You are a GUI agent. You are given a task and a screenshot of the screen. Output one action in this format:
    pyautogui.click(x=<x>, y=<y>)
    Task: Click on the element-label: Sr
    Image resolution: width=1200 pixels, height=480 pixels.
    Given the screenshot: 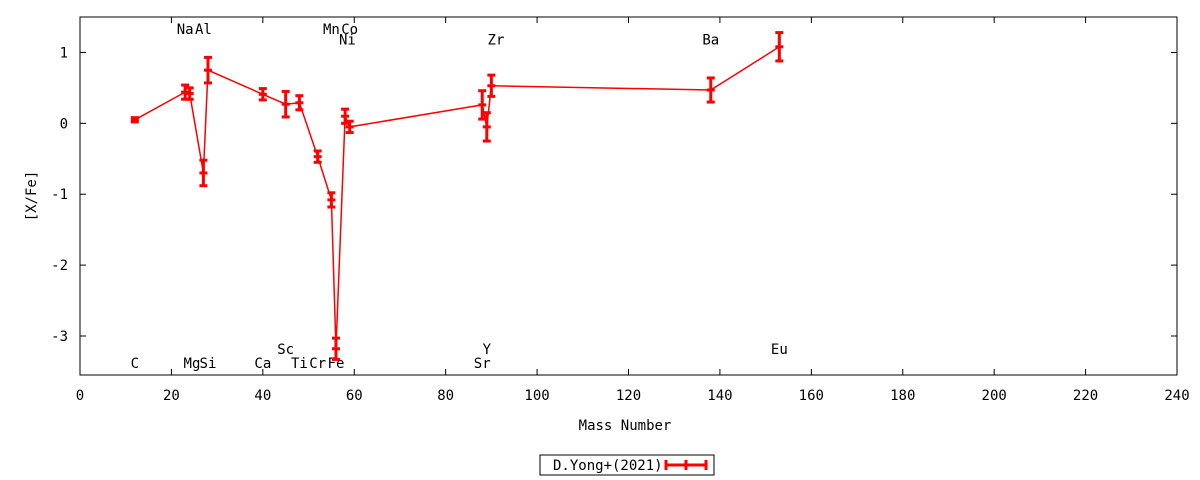 What is the action you would take?
    pyautogui.click(x=482, y=364)
    